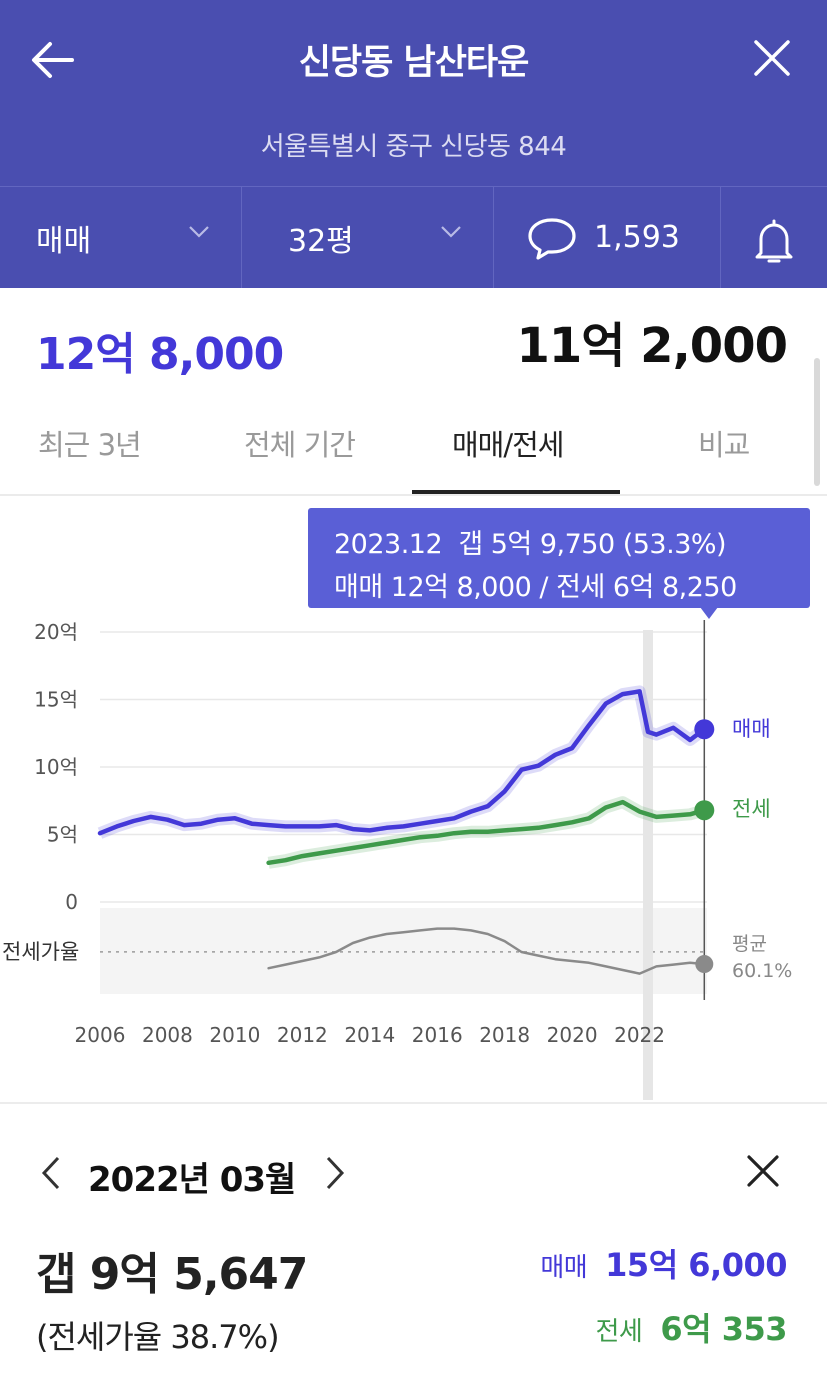 The image size is (827, 1380). What do you see at coordinates (62, 835) in the screenshot?
I see `y-tick-label: 5억` at bounding box center [62, 835].